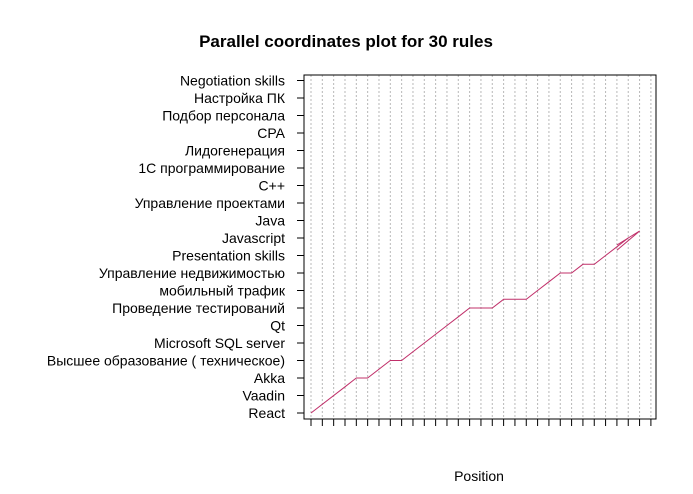 Image resolution: width=693 pixels, height=494 pixels. Describe the element at coordinates (223, 116) in the screenshot. I see `y-tick-label: Подбор персонала` at that location.